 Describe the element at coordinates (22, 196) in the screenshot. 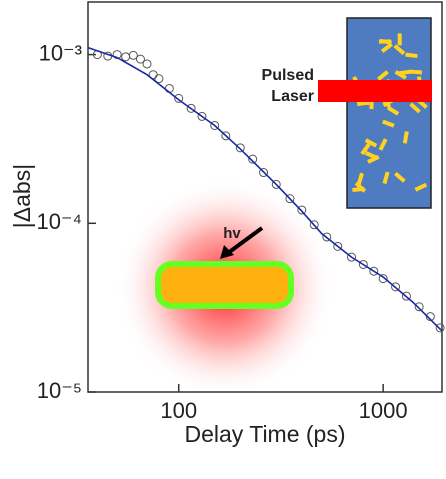

I see `y-axis-title: |Δabs|` at that location.